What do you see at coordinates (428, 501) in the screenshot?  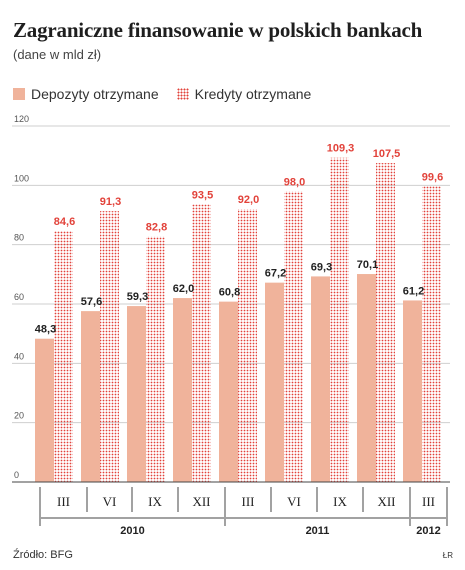 I see `x-tick-label-8: III` at bounding box center [428, 501].